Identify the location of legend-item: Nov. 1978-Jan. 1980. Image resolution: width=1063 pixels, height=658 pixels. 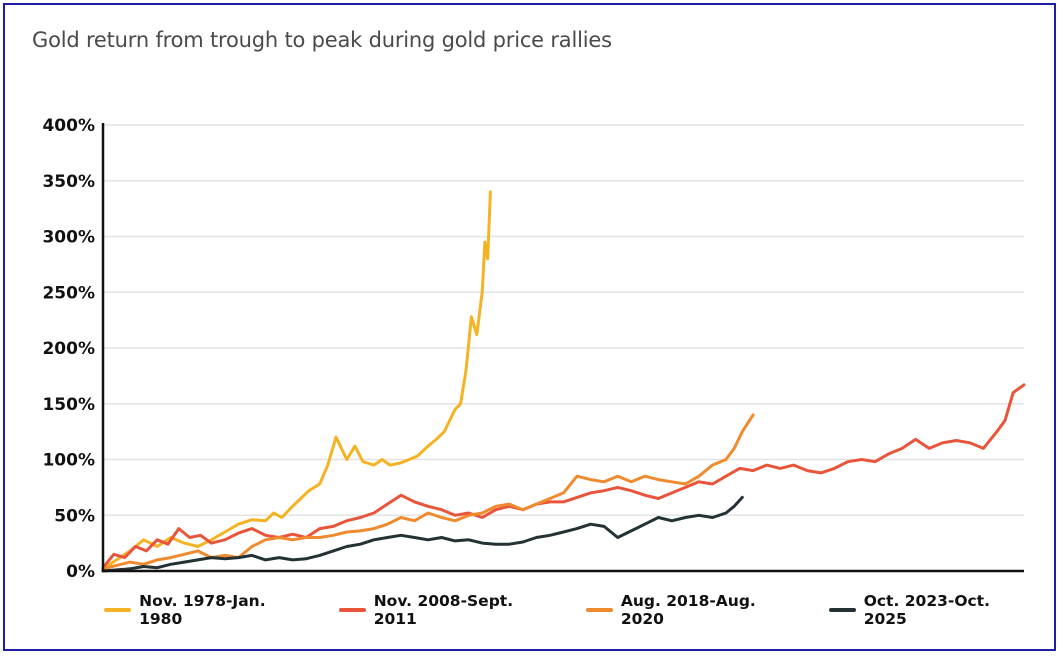
(206, 610).